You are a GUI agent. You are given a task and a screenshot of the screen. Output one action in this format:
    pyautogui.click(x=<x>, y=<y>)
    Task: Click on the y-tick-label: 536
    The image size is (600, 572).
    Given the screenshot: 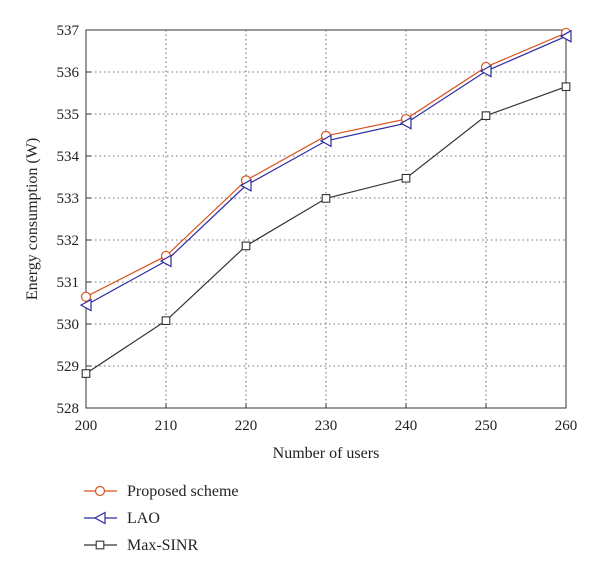 What is the action you would take?
    pyautogui.click(x=68, y=73)
    